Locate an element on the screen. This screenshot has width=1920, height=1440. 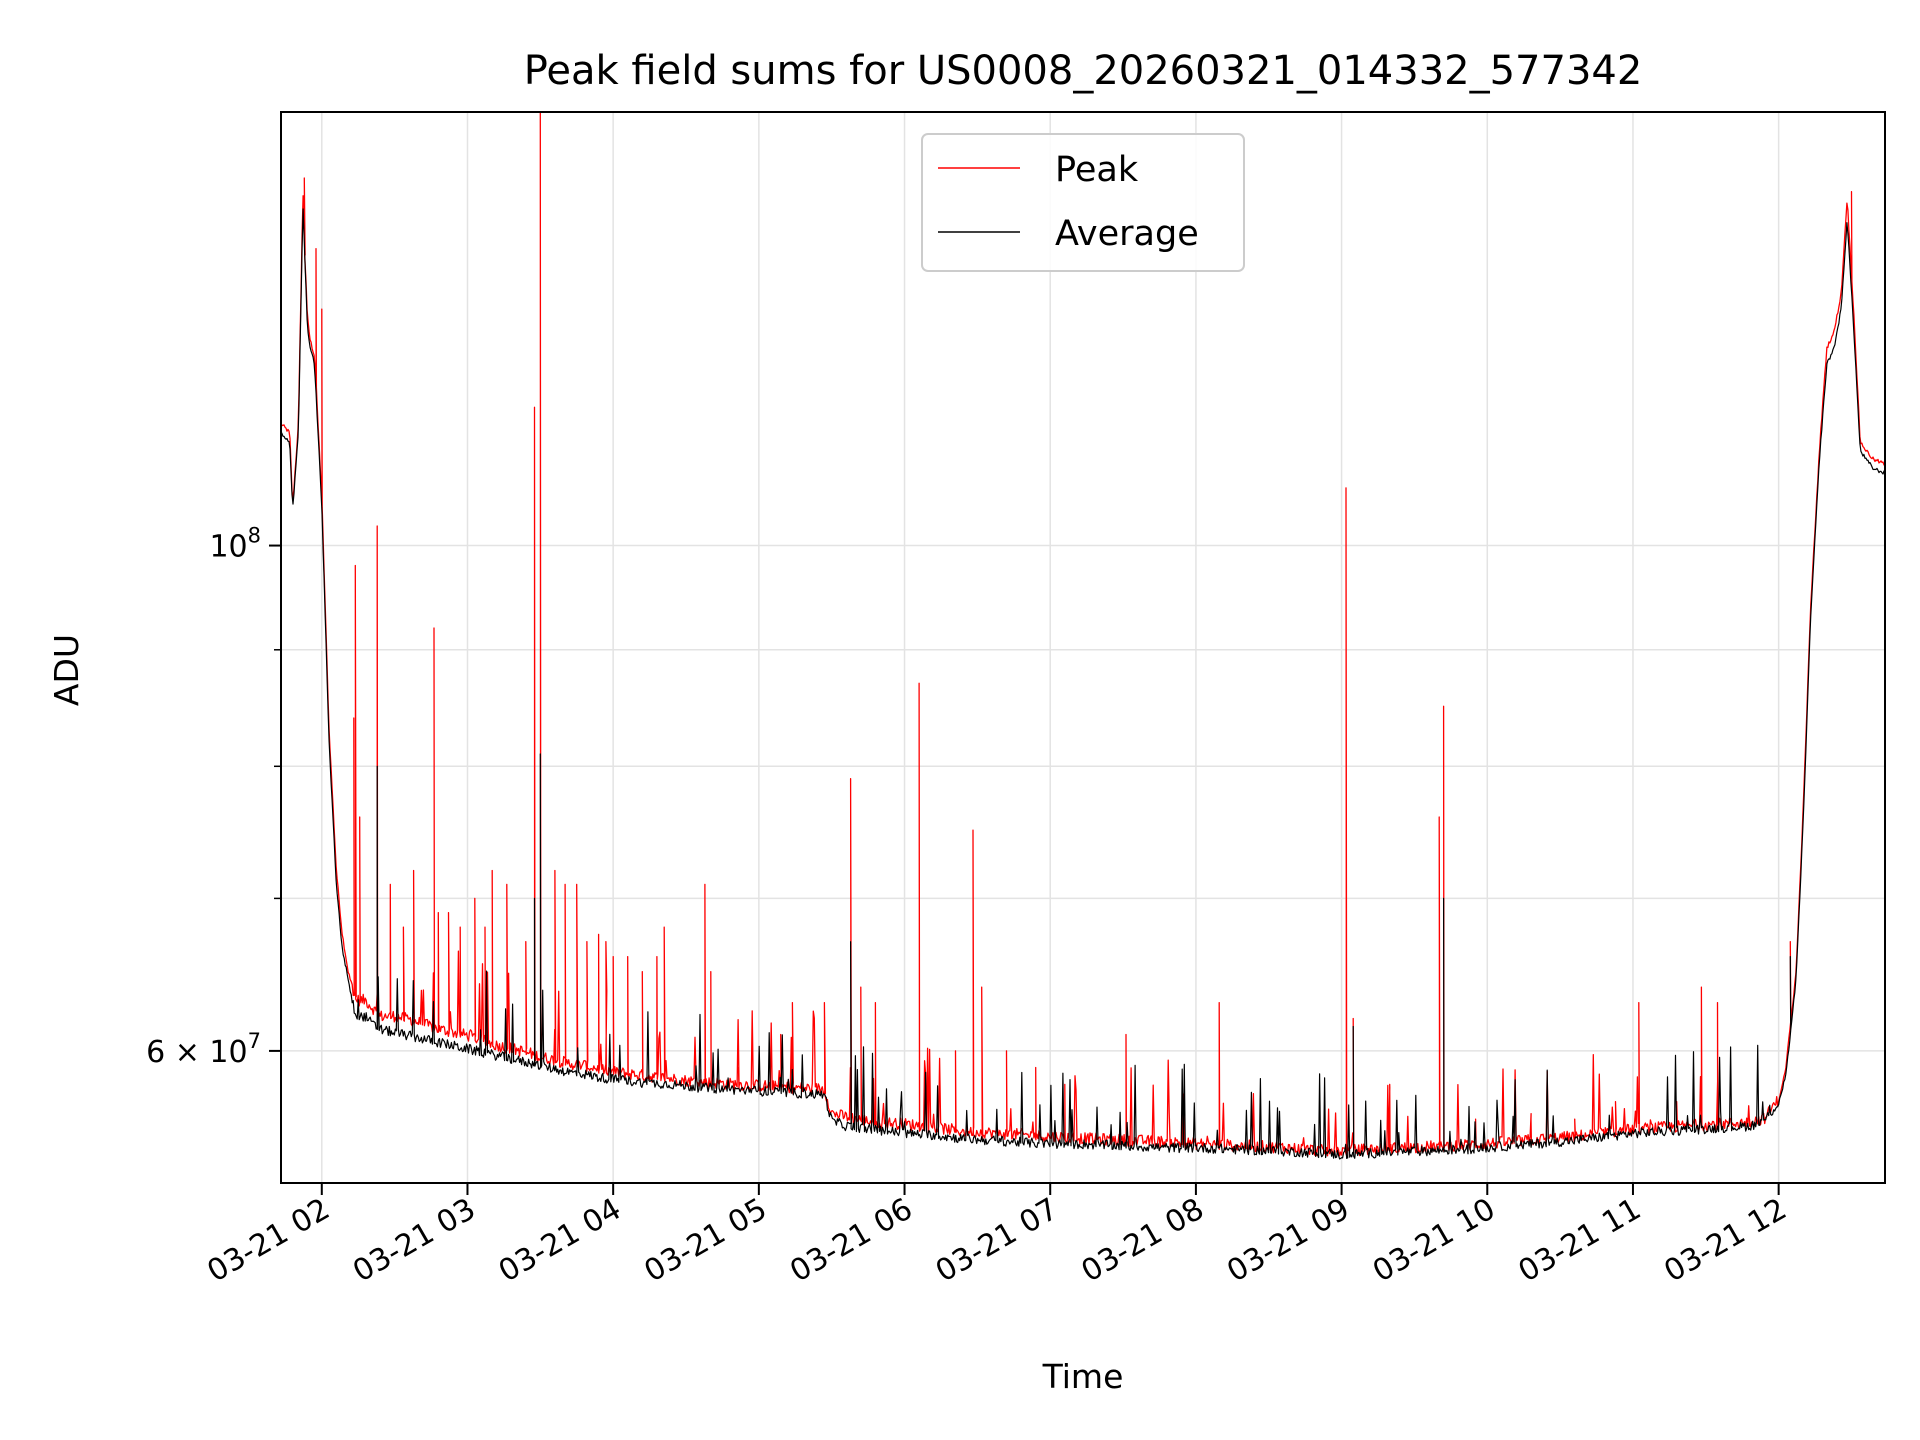
y-tick-label-exponent: 7 is located at coordinates (254, 1041).